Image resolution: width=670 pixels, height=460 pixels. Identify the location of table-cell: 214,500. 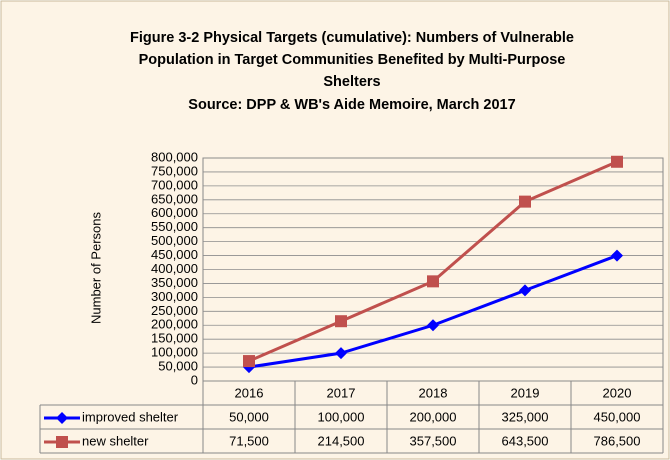
(341, 440).